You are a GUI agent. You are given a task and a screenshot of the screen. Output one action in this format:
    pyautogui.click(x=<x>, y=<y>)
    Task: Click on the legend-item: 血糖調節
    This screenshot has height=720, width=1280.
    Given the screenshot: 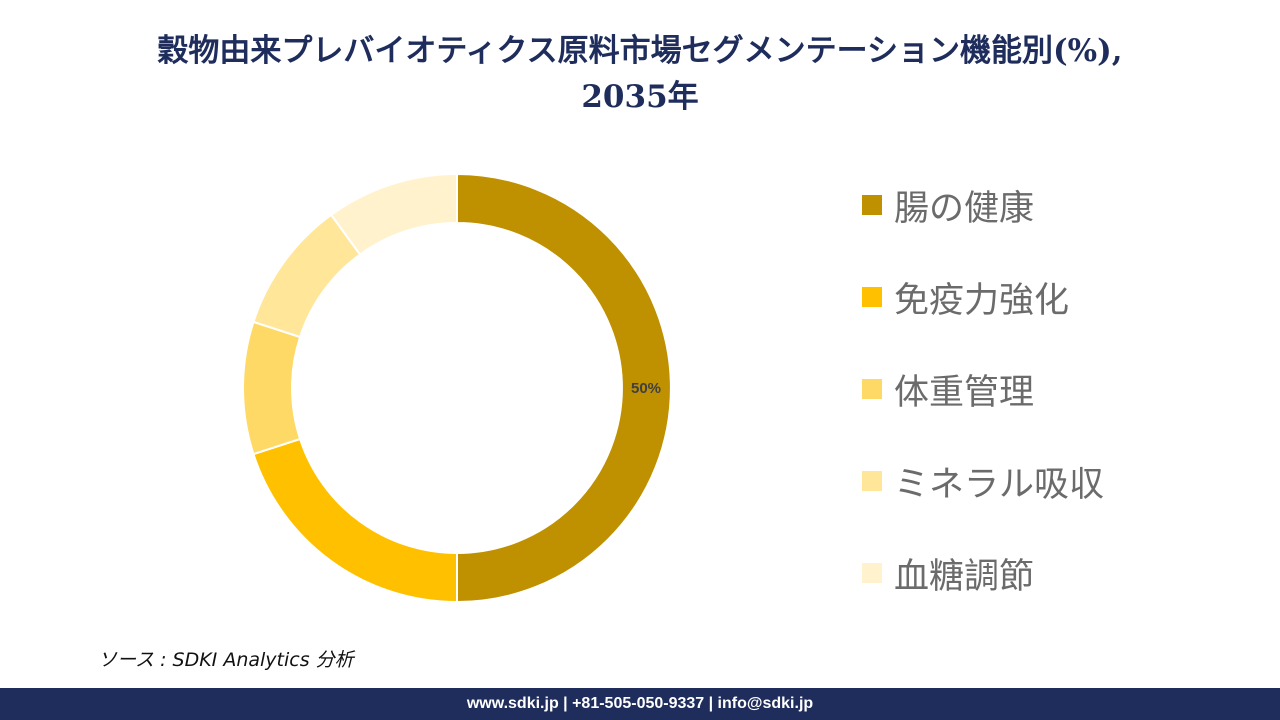 What is the action you would take?
    pyautogui.click(x=983, y=573)
    